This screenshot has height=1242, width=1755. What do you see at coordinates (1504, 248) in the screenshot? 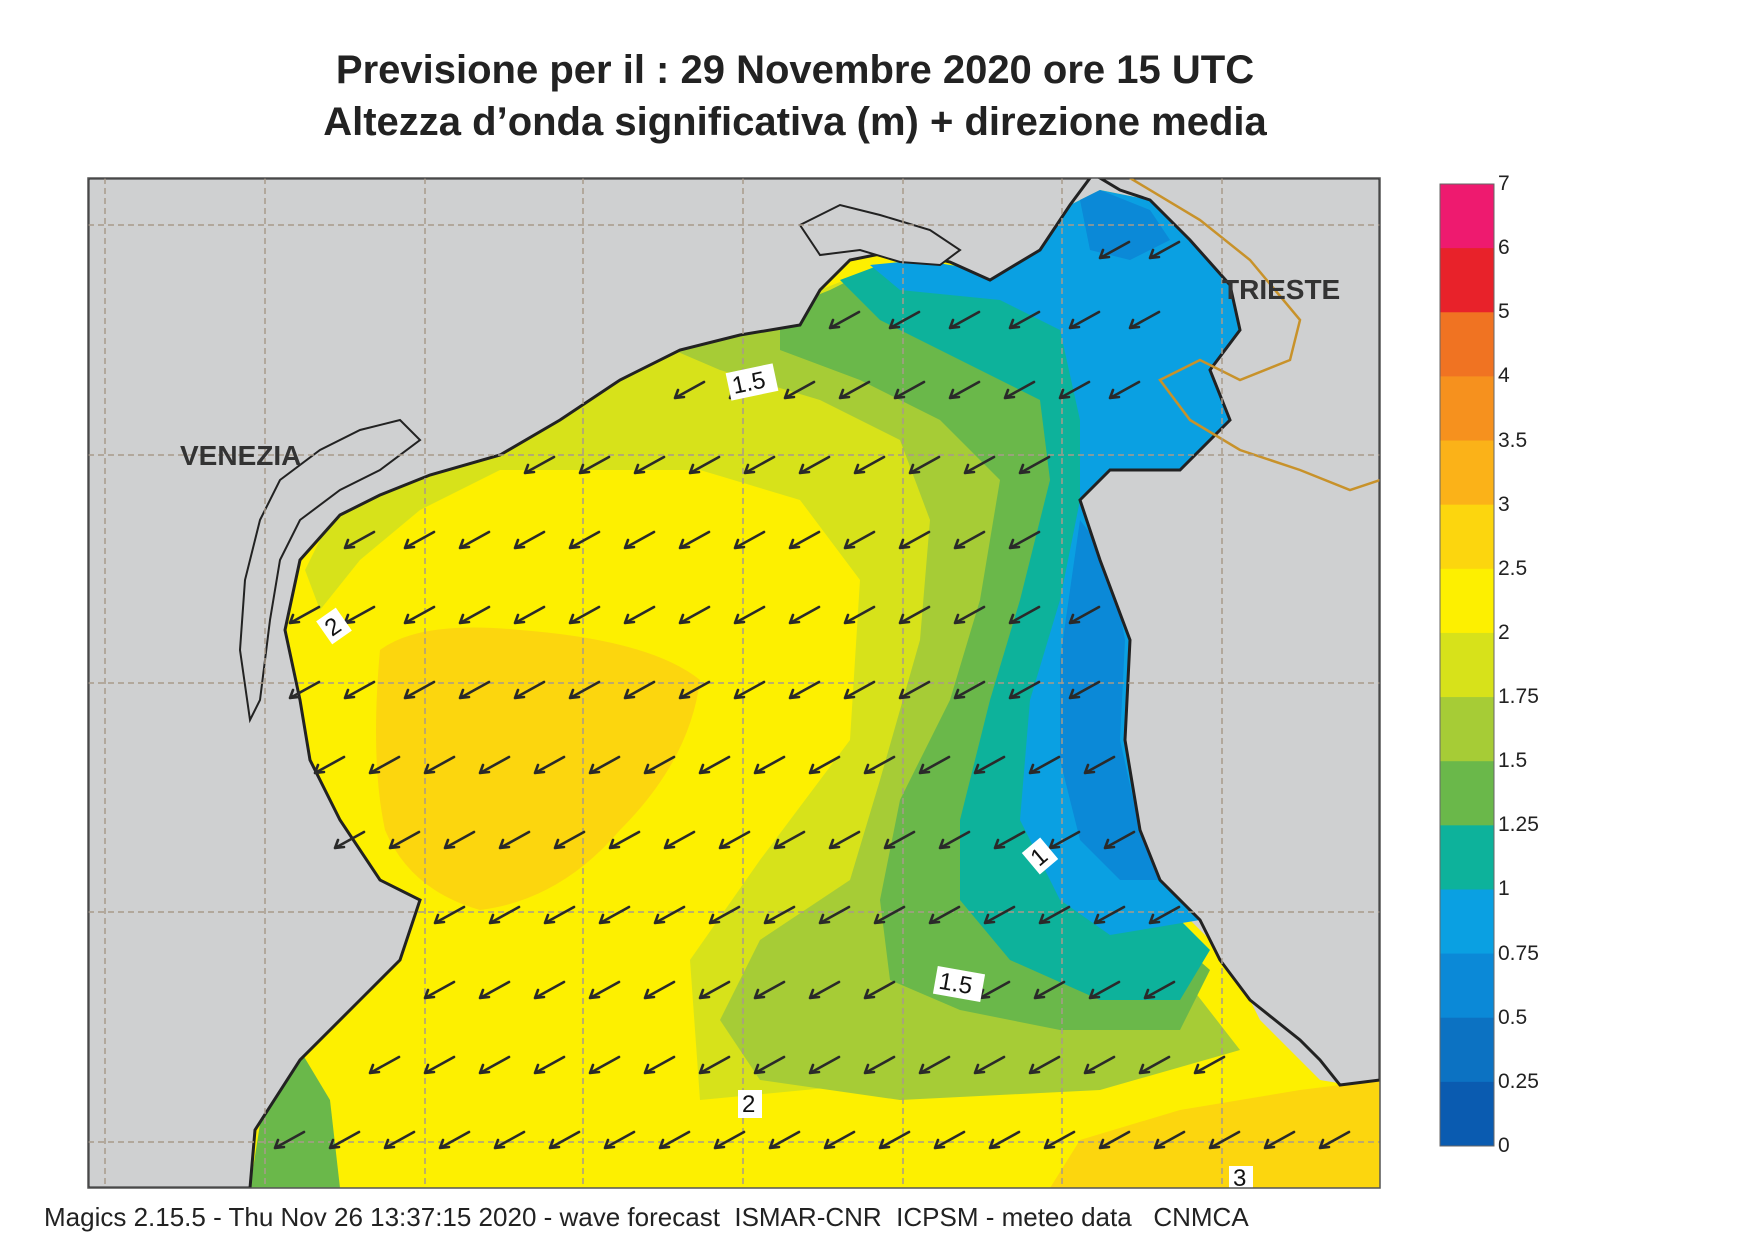
I see `colorbar-tick-label: 6` at bounding box center [1504, 248].